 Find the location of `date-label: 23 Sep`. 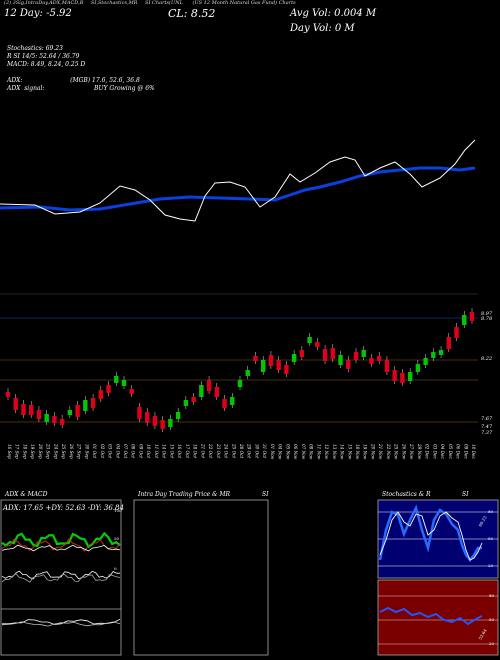

date-label: 23 Sep is located at coordinates (48, 451).